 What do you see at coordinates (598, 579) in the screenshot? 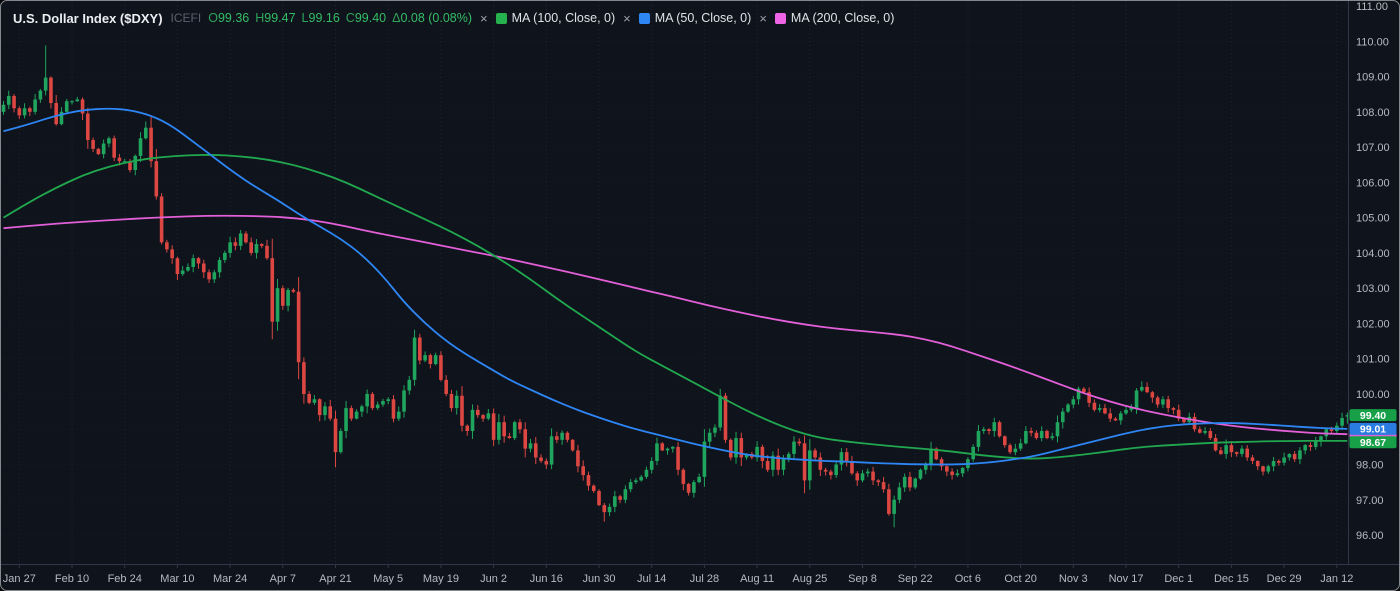
I see `time-axis-label: Jun 30` at bounding box center [598, 579].